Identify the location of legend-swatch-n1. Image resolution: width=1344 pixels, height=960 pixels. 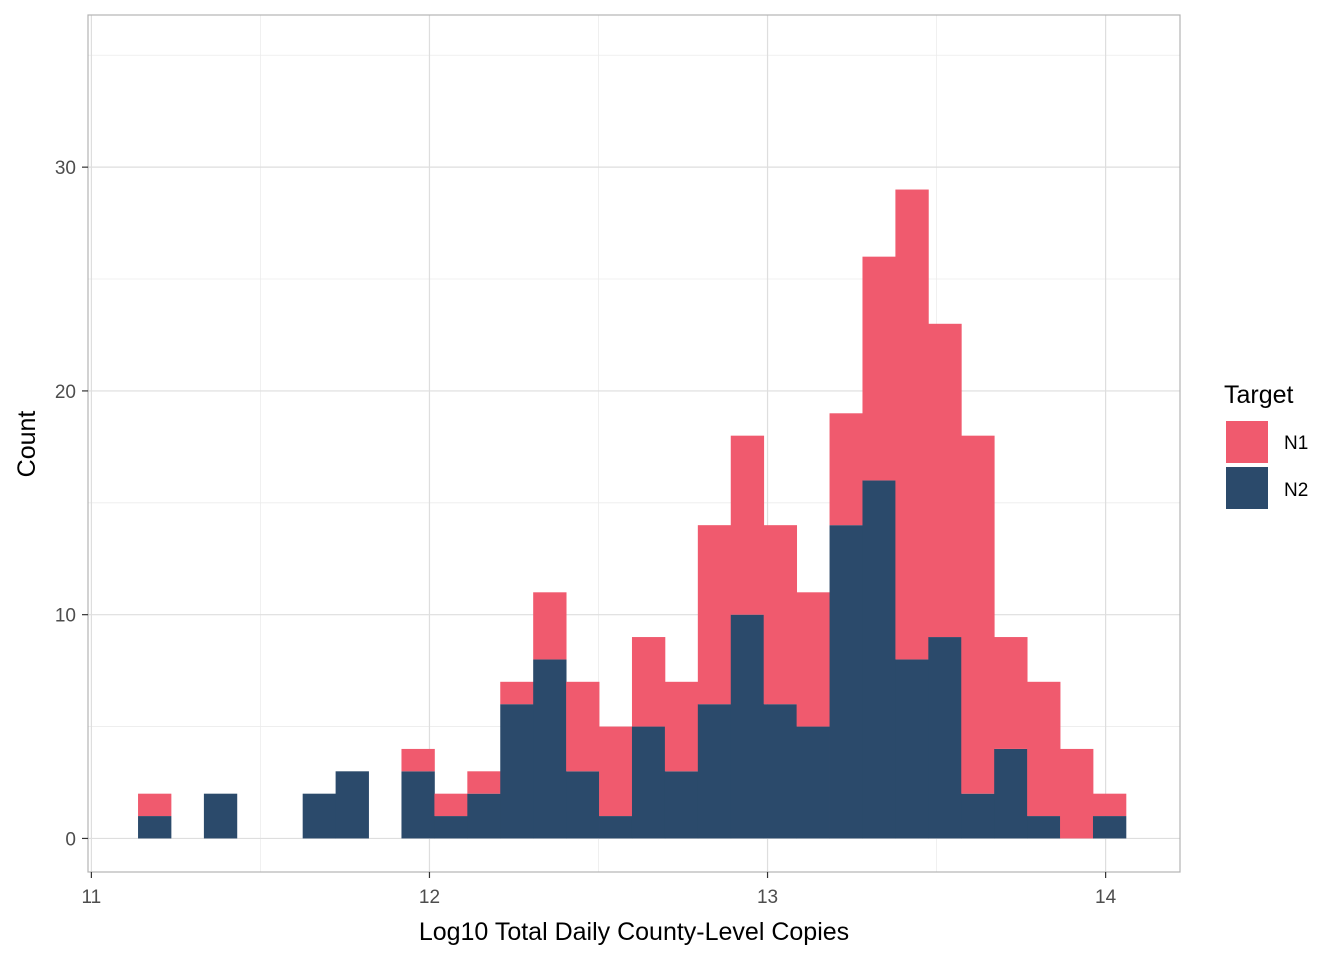
(1247, 442).